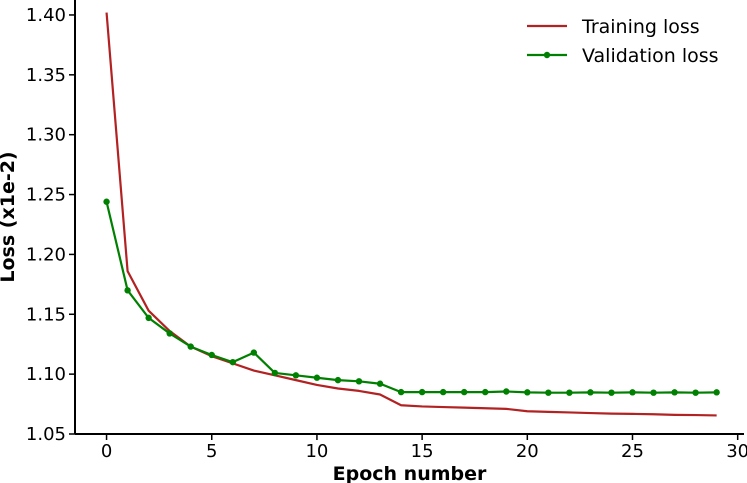  Describe the element at coordinates (46, 75) in the screenshot. I see `y-tick-label: 1.35` at that location.